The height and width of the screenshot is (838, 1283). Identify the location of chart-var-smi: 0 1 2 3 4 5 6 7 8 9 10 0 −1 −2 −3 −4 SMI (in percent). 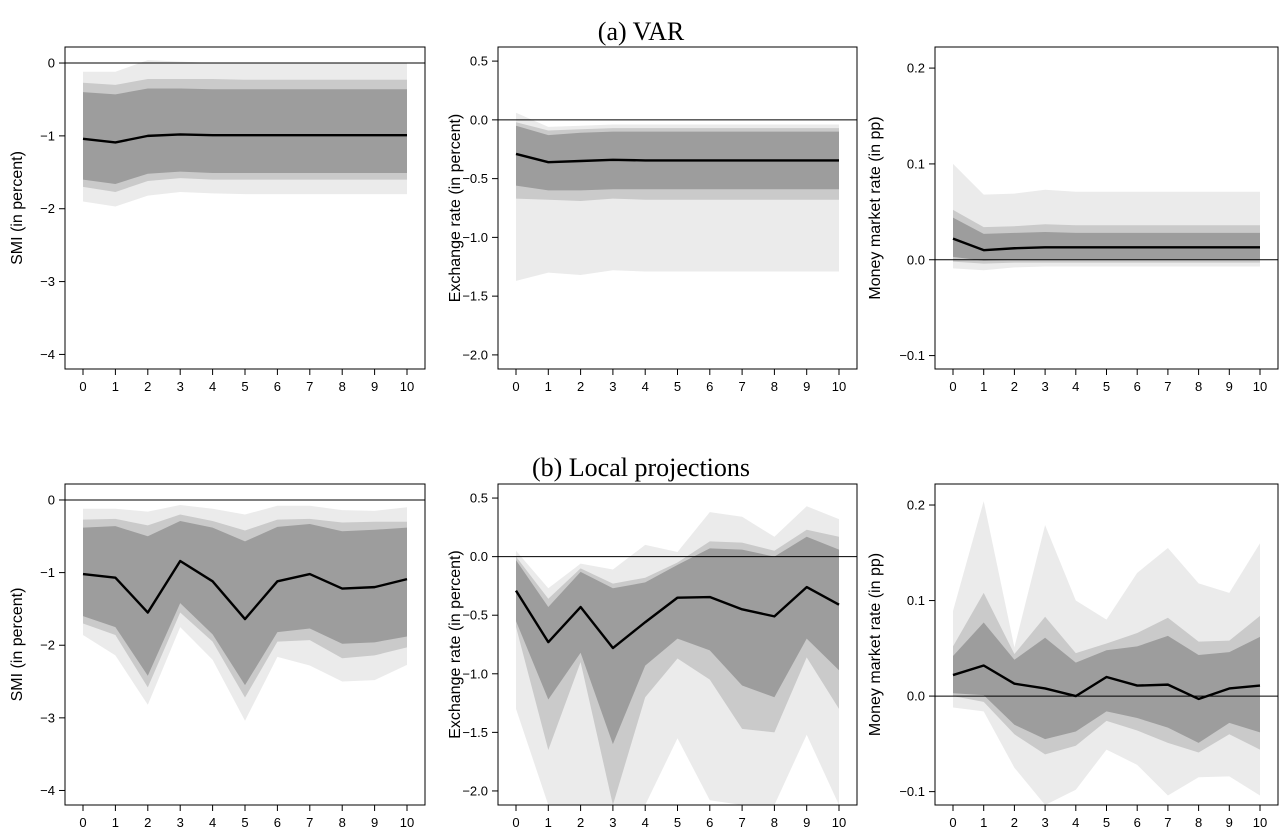
(217, 220).